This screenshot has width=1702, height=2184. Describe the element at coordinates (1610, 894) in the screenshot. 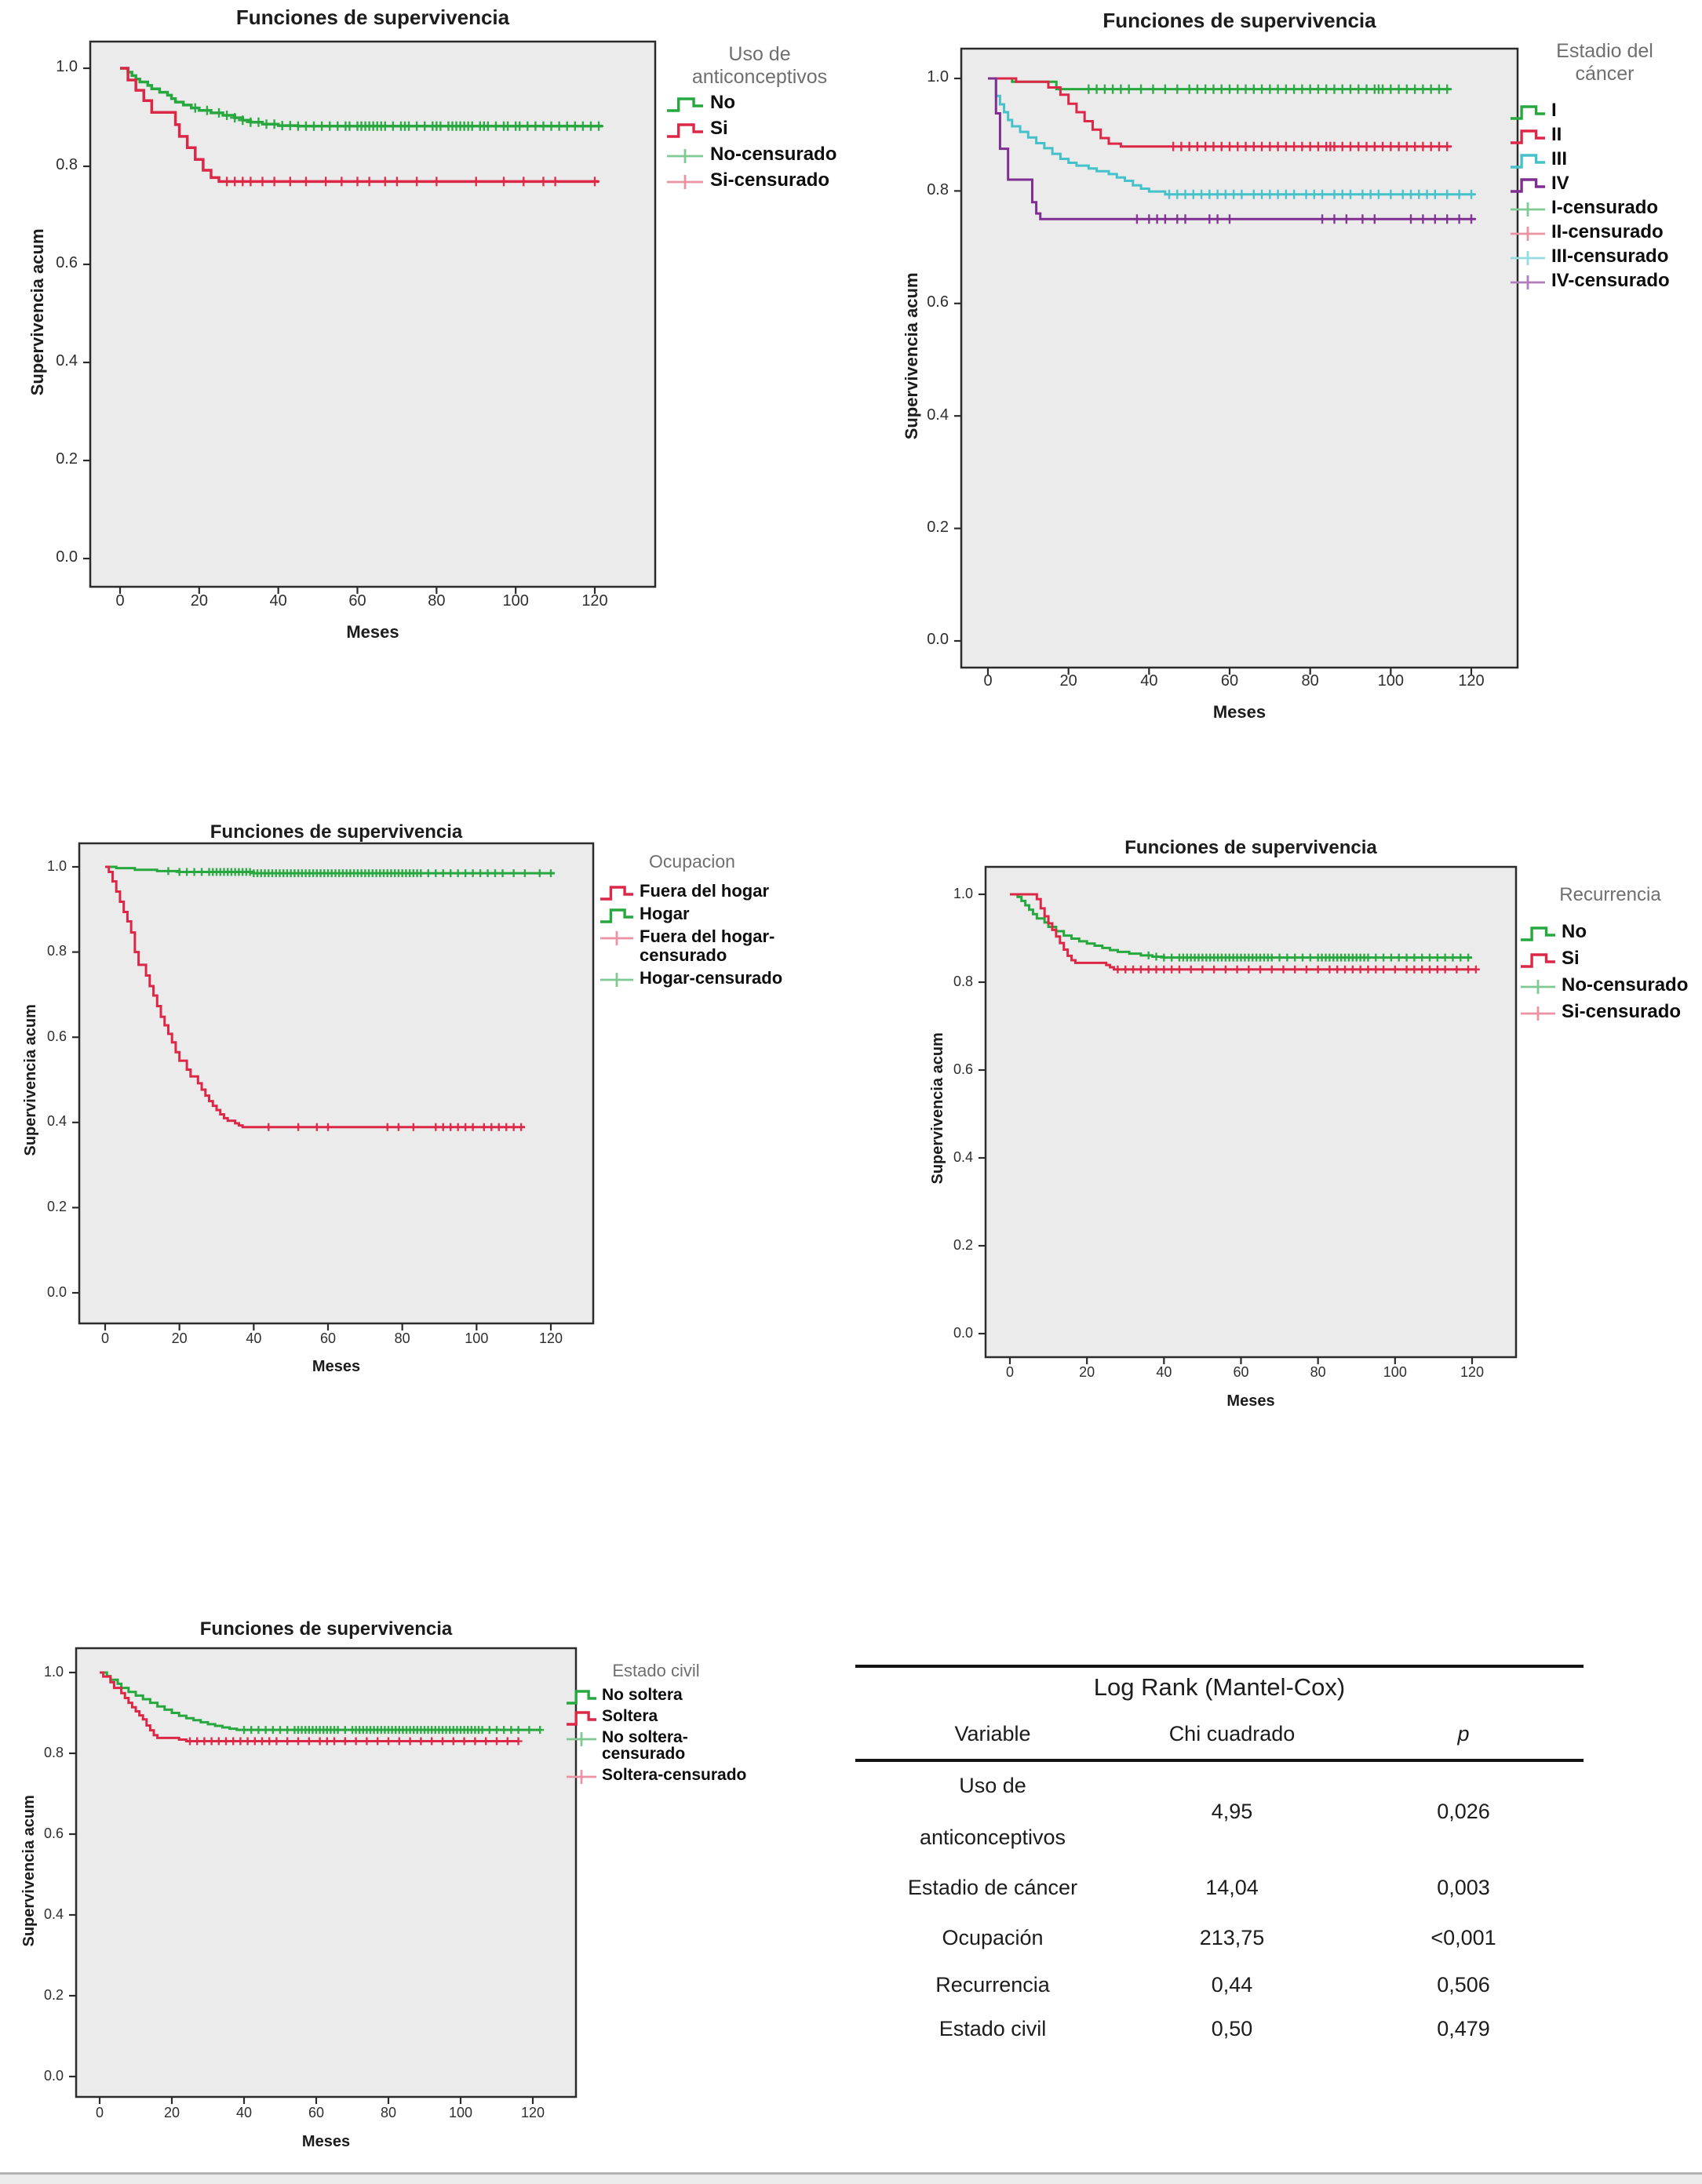

I see `legend-title: Recurrencia` at that location.